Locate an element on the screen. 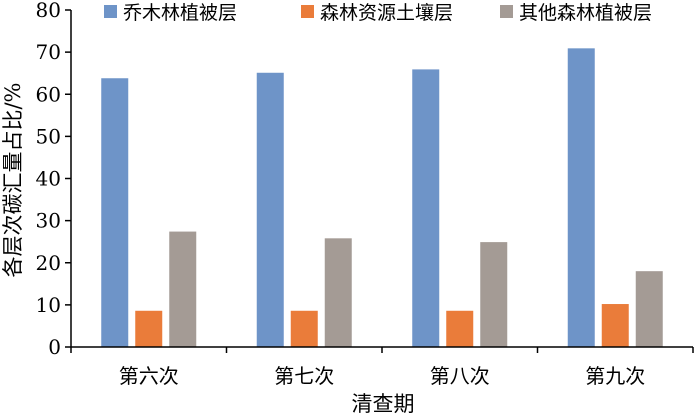 The image size is (700, 418). x-axis-label: 清查期 is located at coordinates (383, 404).